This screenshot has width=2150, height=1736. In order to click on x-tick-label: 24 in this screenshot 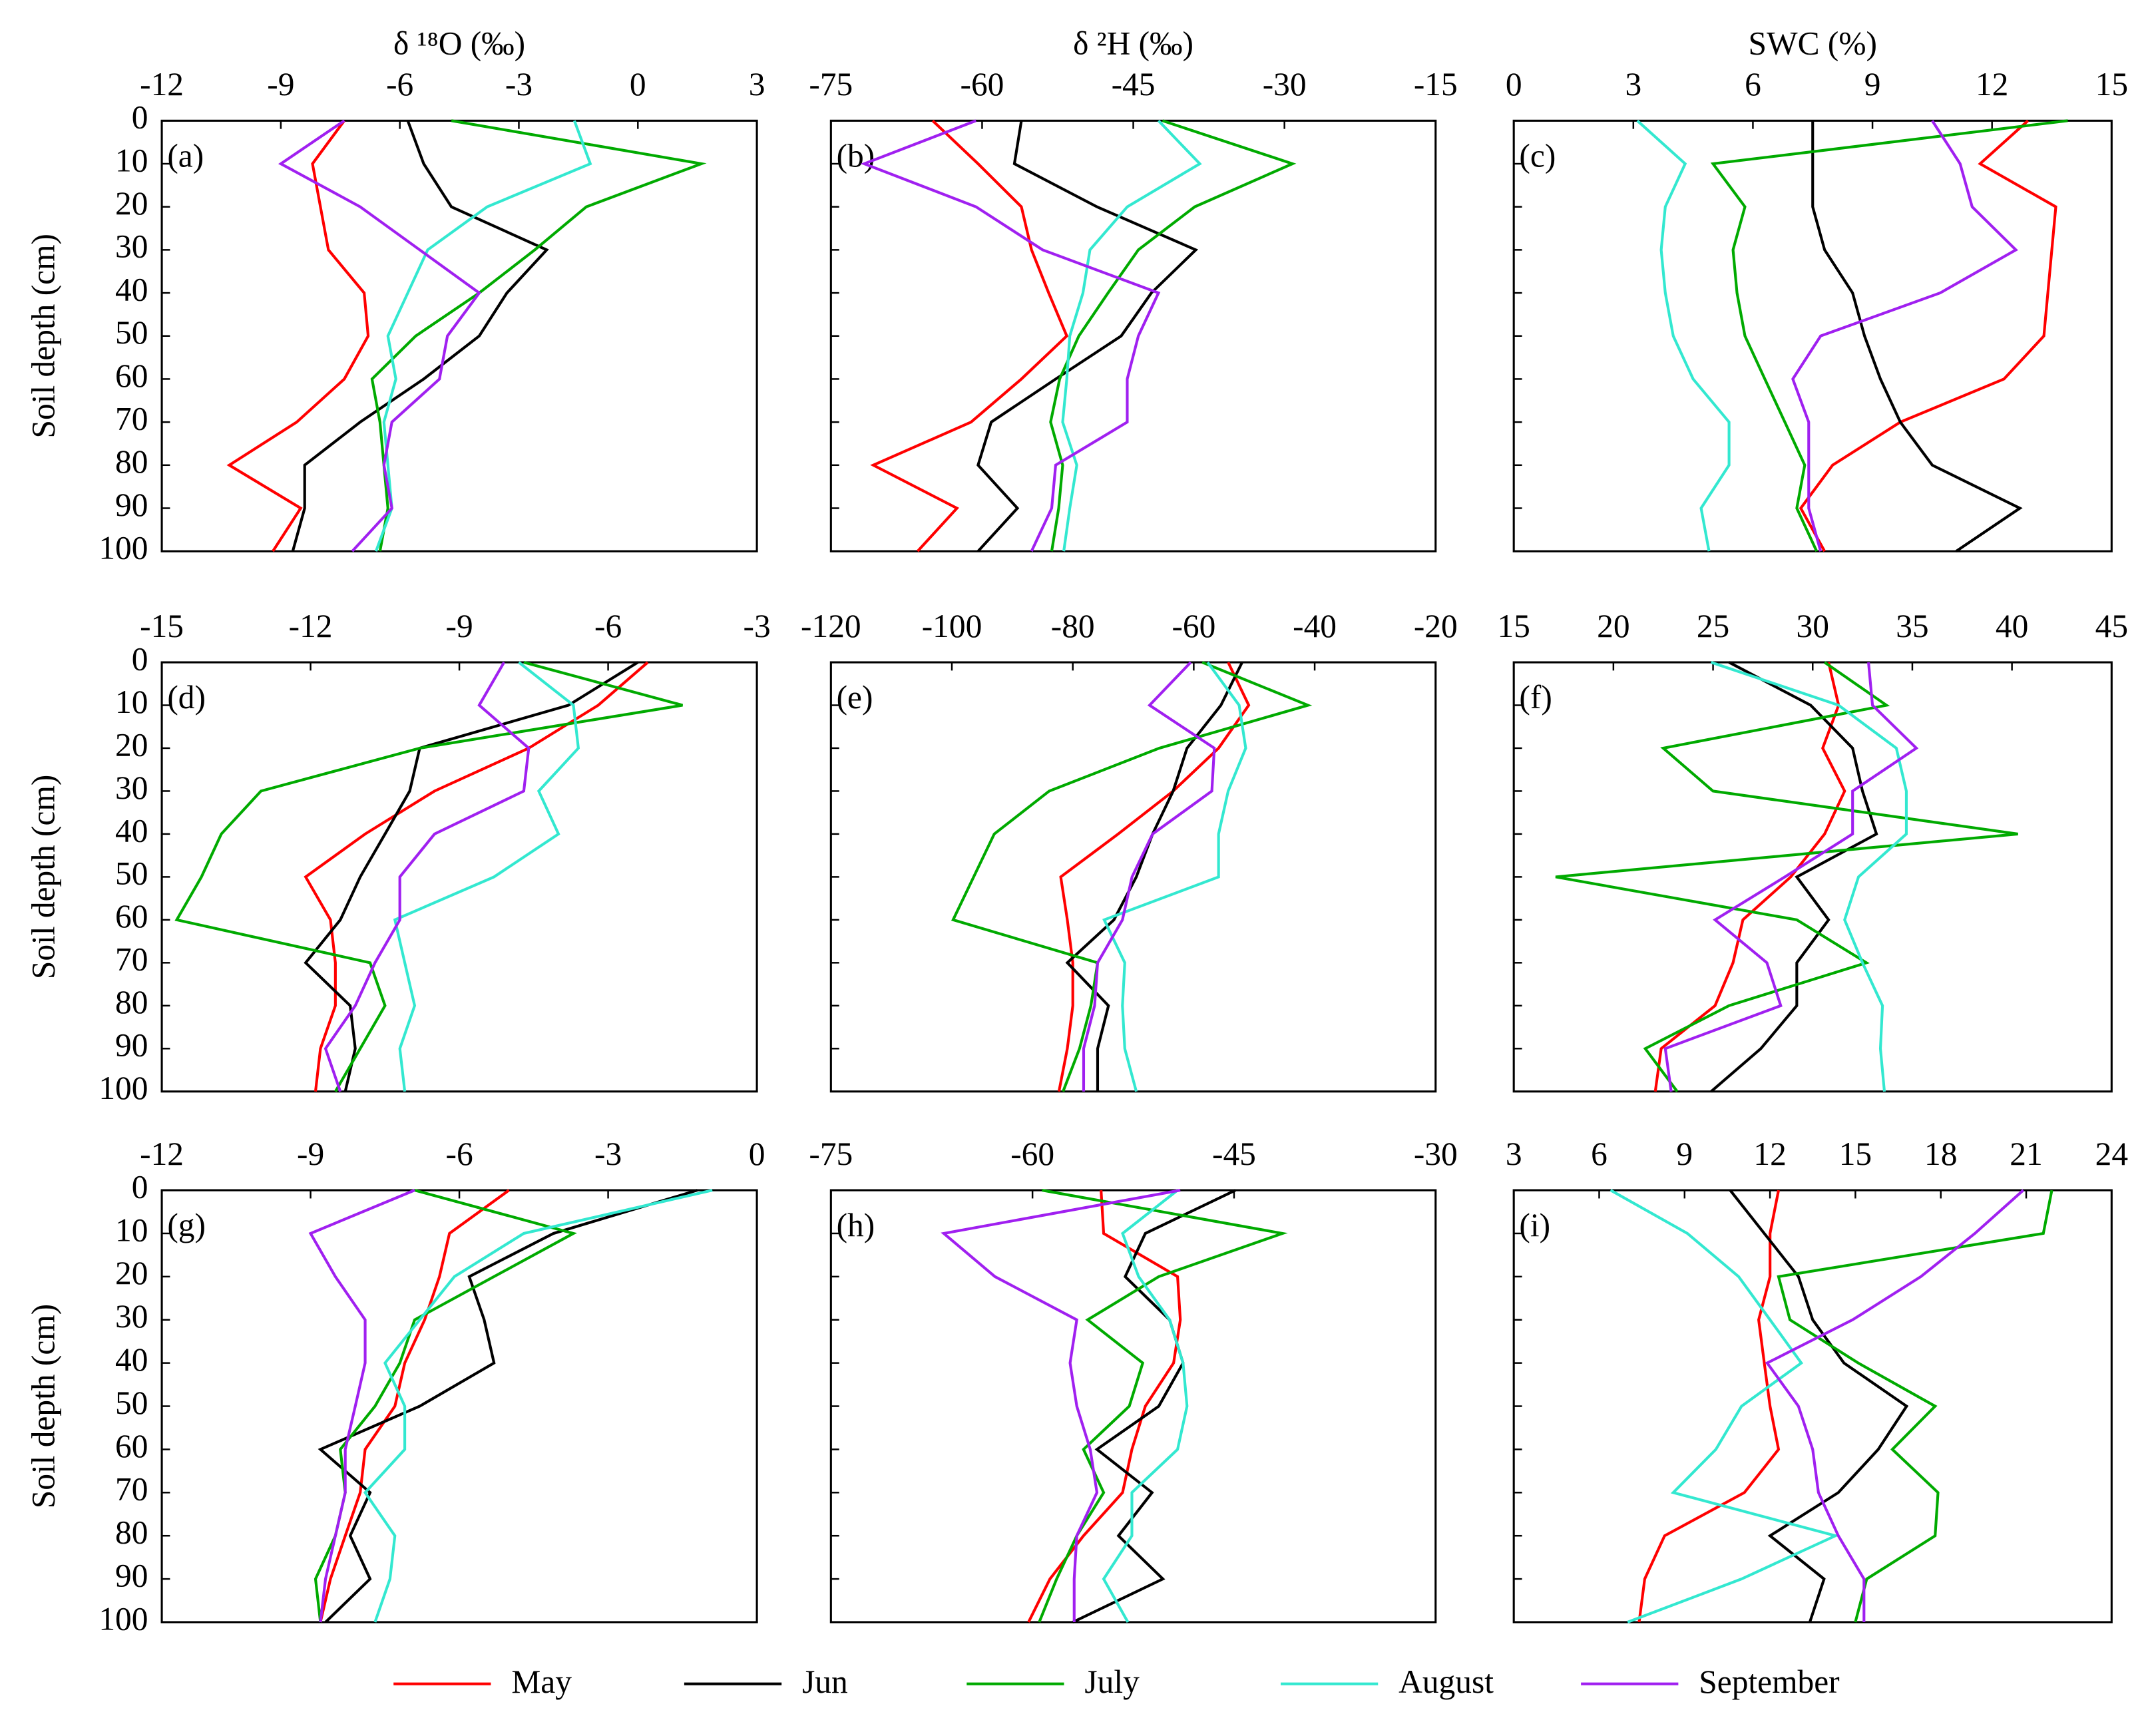, I will do `click(2111, 1154)`.